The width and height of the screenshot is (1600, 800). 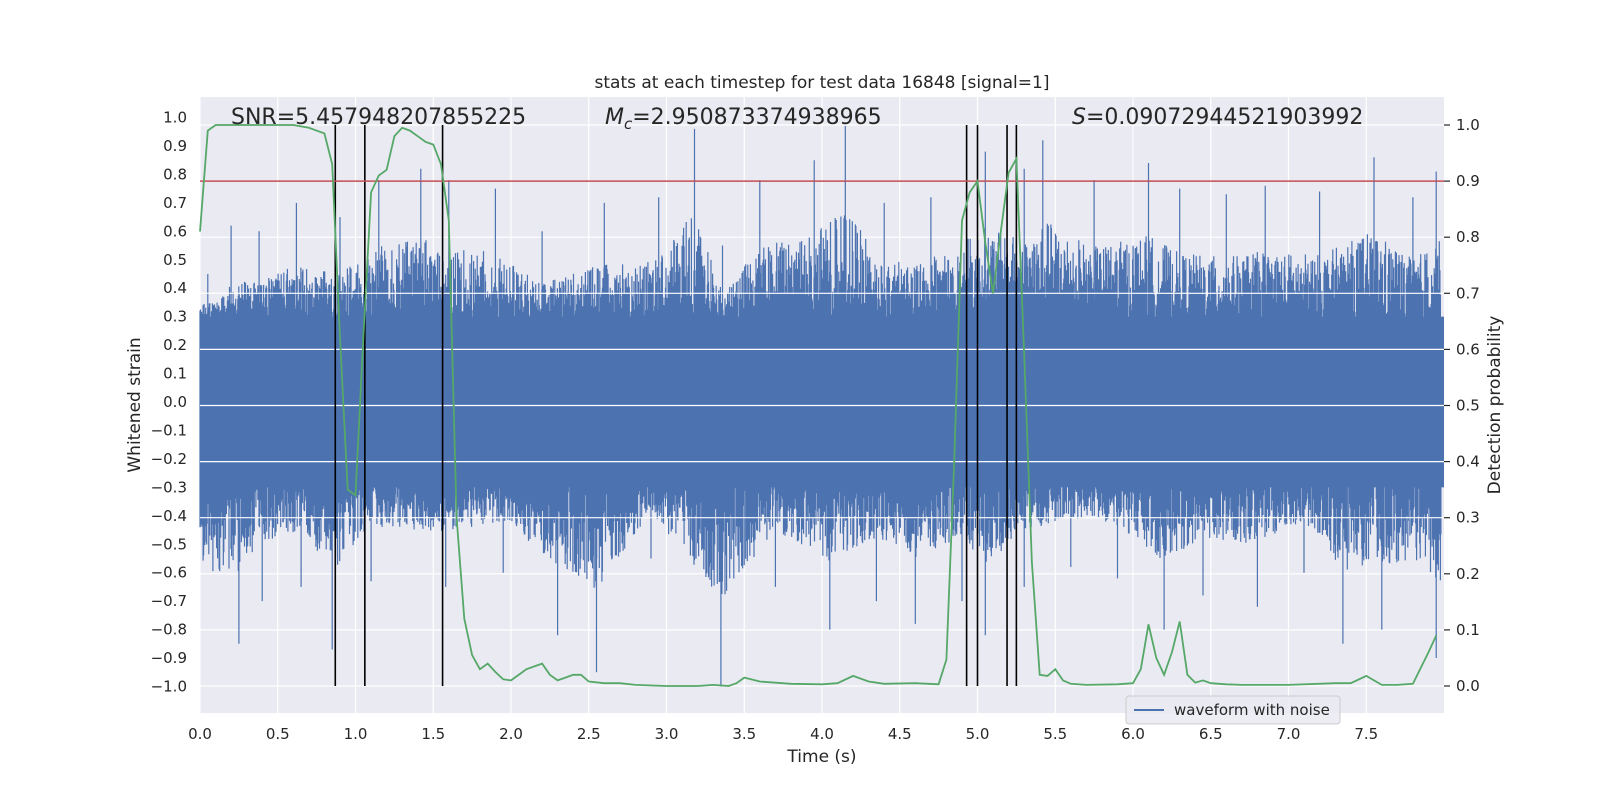 I want to click on y-tick-label: 1.0, so click(x=175, y=118).